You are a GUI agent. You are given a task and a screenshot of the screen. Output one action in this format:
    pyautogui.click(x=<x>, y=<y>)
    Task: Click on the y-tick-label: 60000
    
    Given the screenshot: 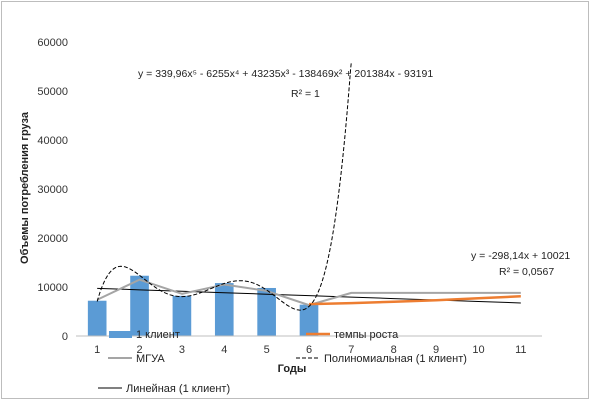 What is the action you would take?
    pyautogui.click(x=52, y=43)
    